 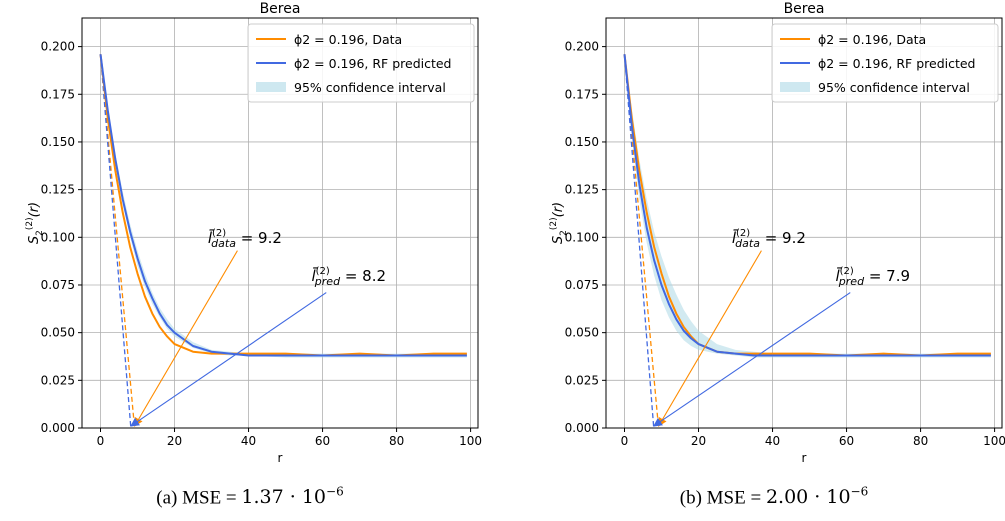 I want to click on x-axis-label-a: r, so click(x=280, y=458).